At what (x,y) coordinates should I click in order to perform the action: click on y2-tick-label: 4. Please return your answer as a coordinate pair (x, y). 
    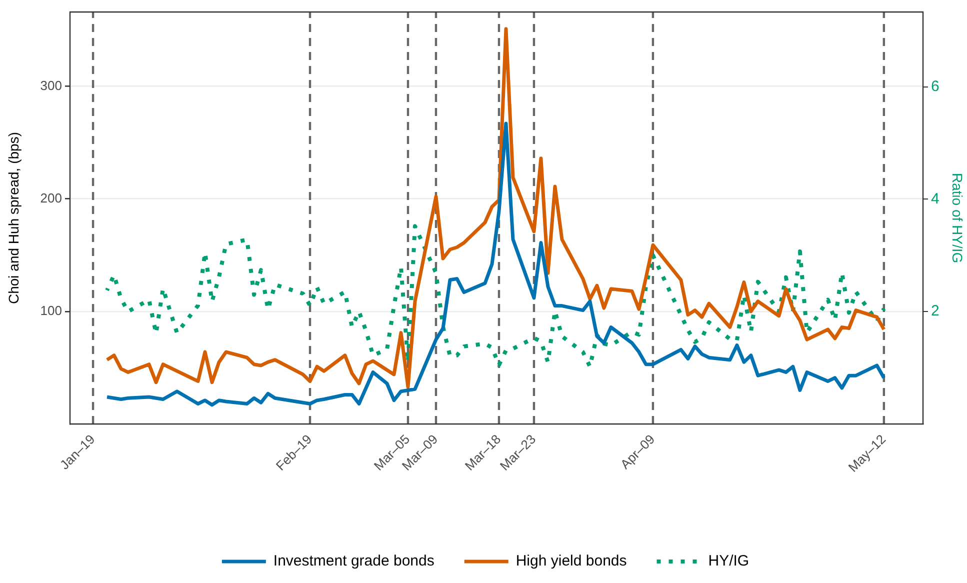
    Looking at the image, I should click on (935, 199).